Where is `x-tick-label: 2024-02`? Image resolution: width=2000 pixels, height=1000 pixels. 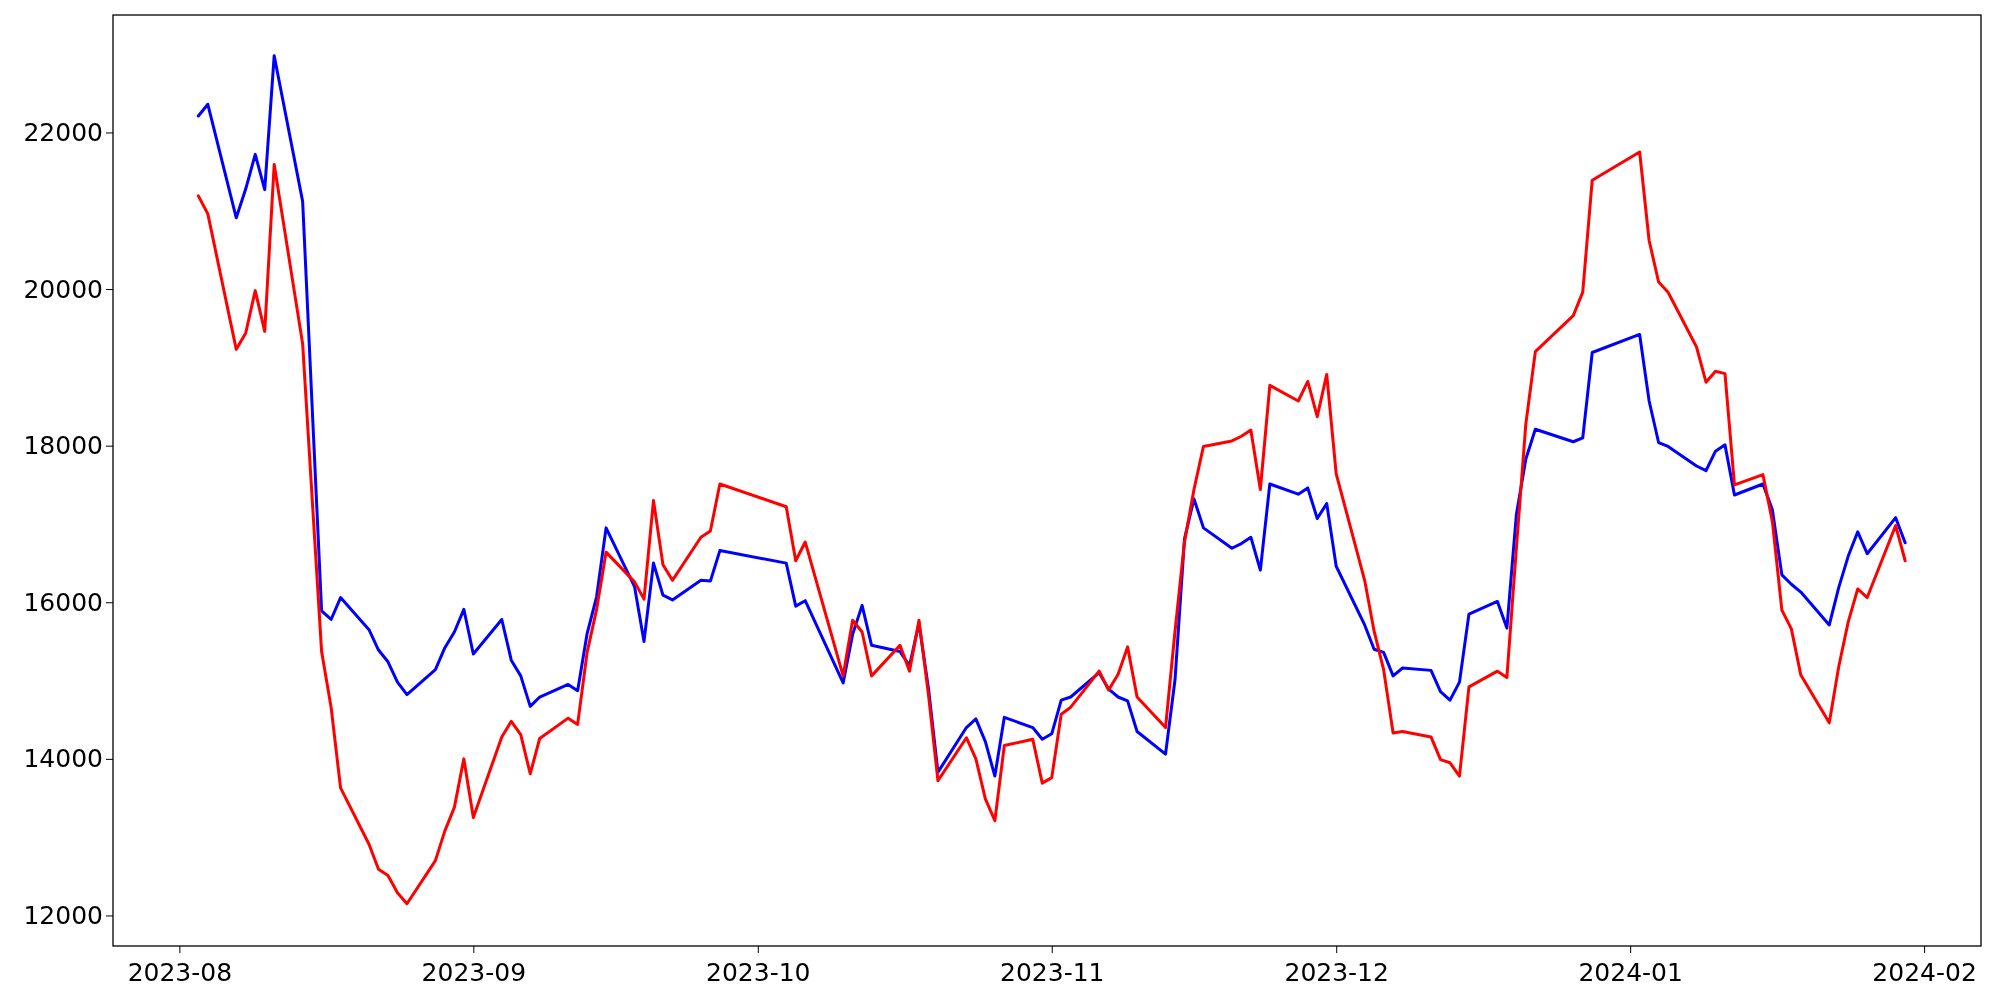 x-tick-label: 2024-02 is located at coordinates (1924, 972).